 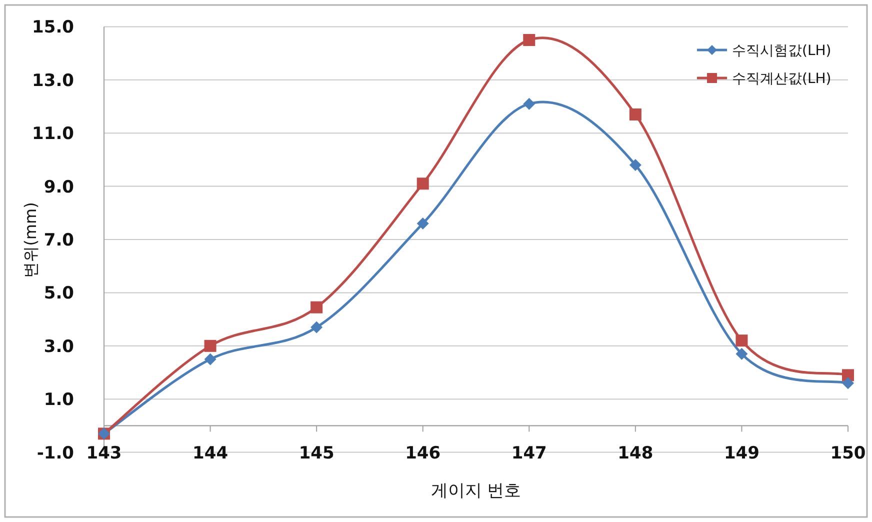 What do you see at coordinates (30, 240) in the screenshot?
I see `y-axis-title: 변위(mm)` at bounding box center [30, 240].